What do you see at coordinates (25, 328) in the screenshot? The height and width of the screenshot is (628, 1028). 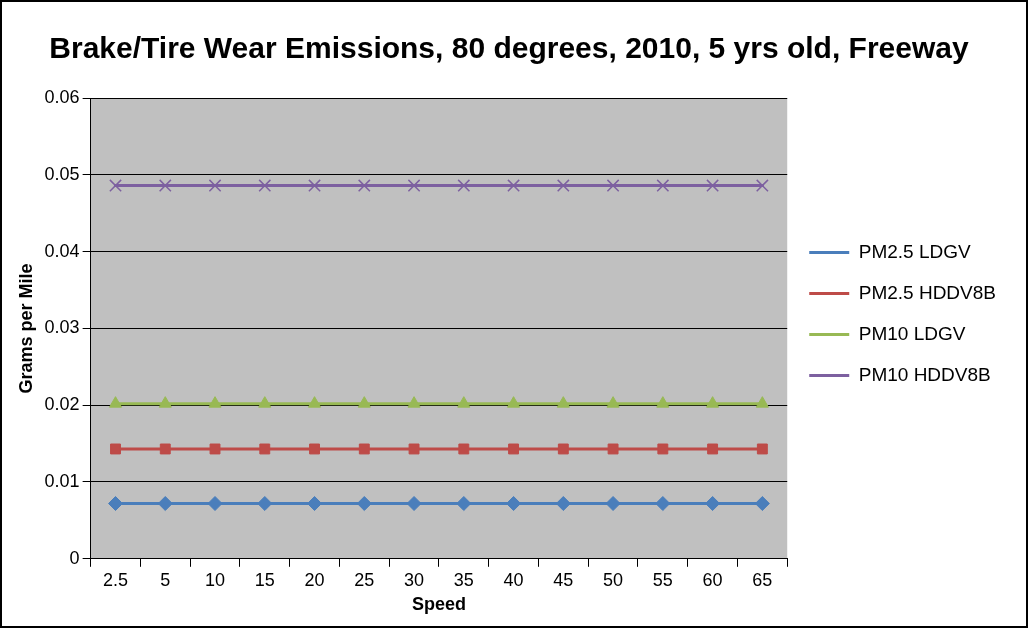 I see `y-axis-title: Grams per Mile` at bounding box center [25, 328].